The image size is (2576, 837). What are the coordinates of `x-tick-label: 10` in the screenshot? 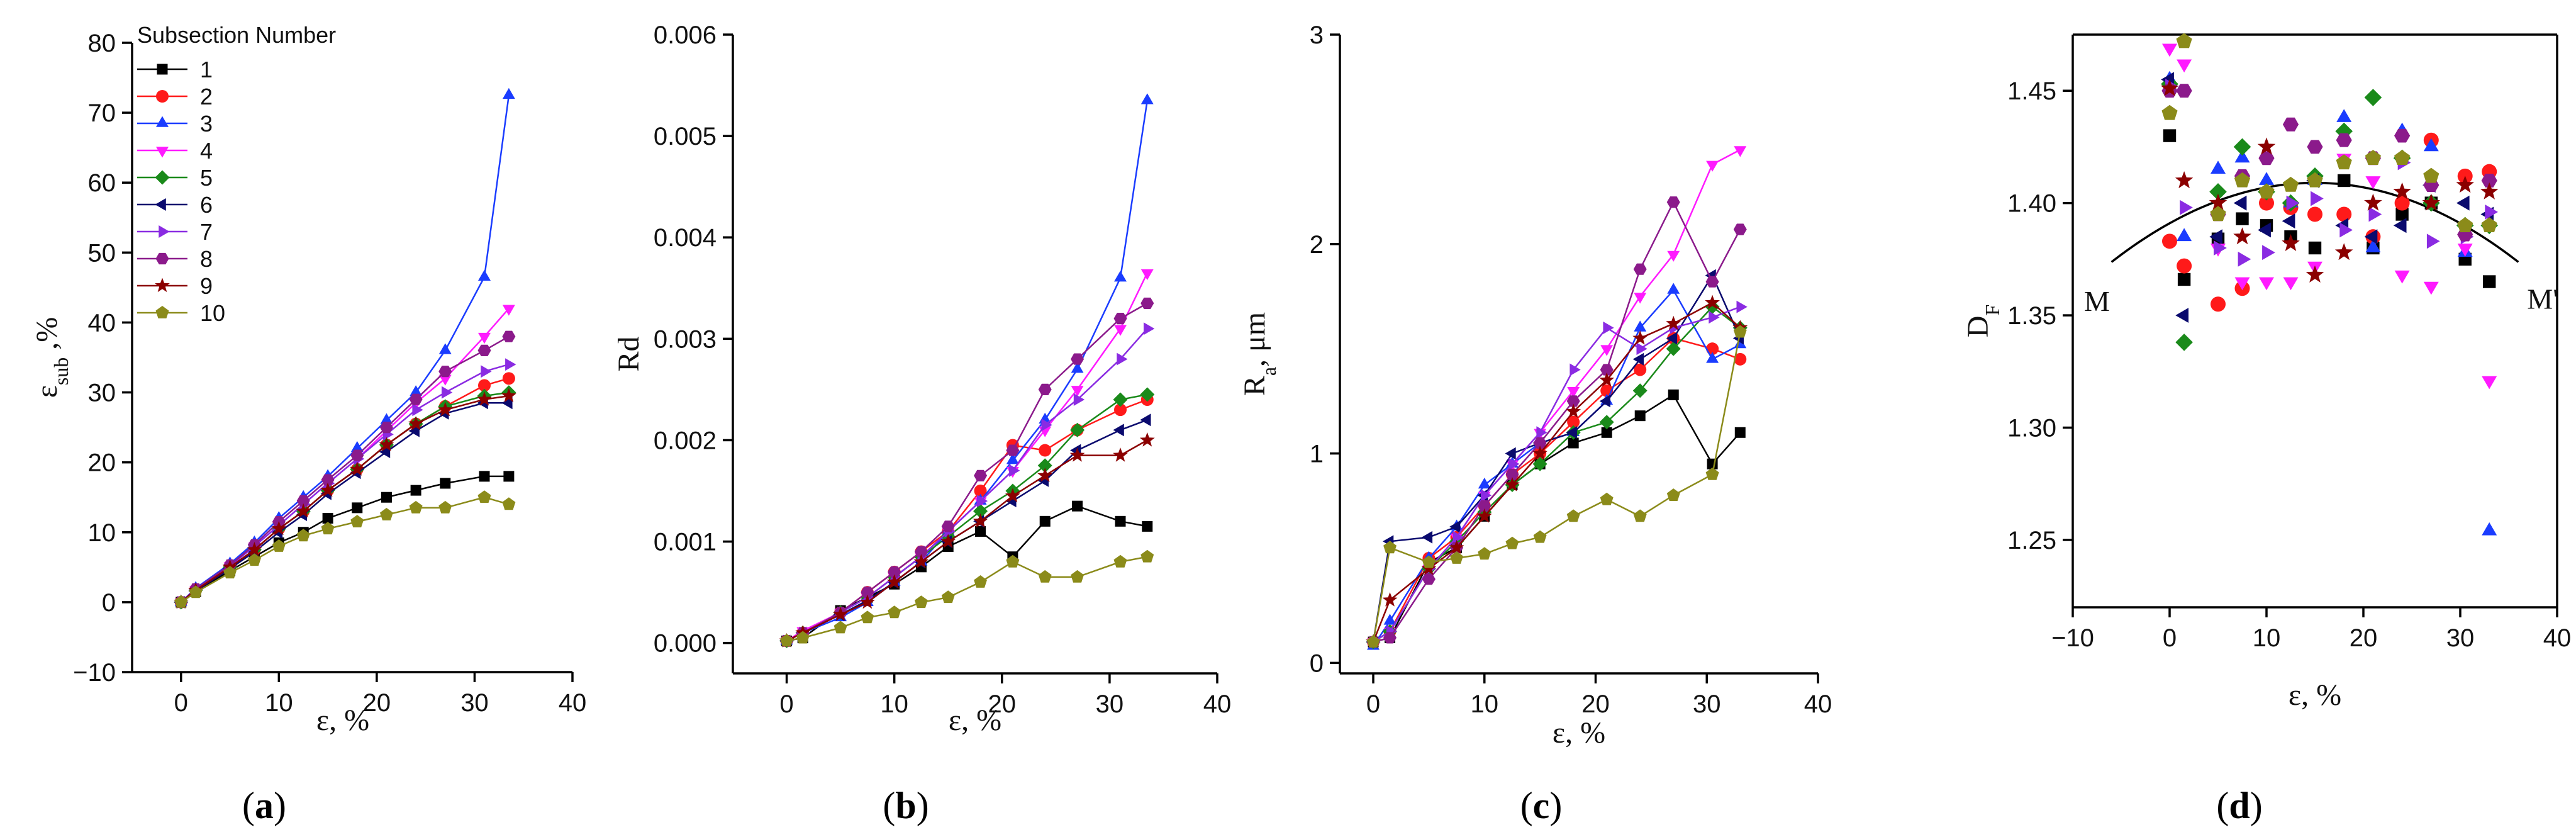 It's located at (894, 704).